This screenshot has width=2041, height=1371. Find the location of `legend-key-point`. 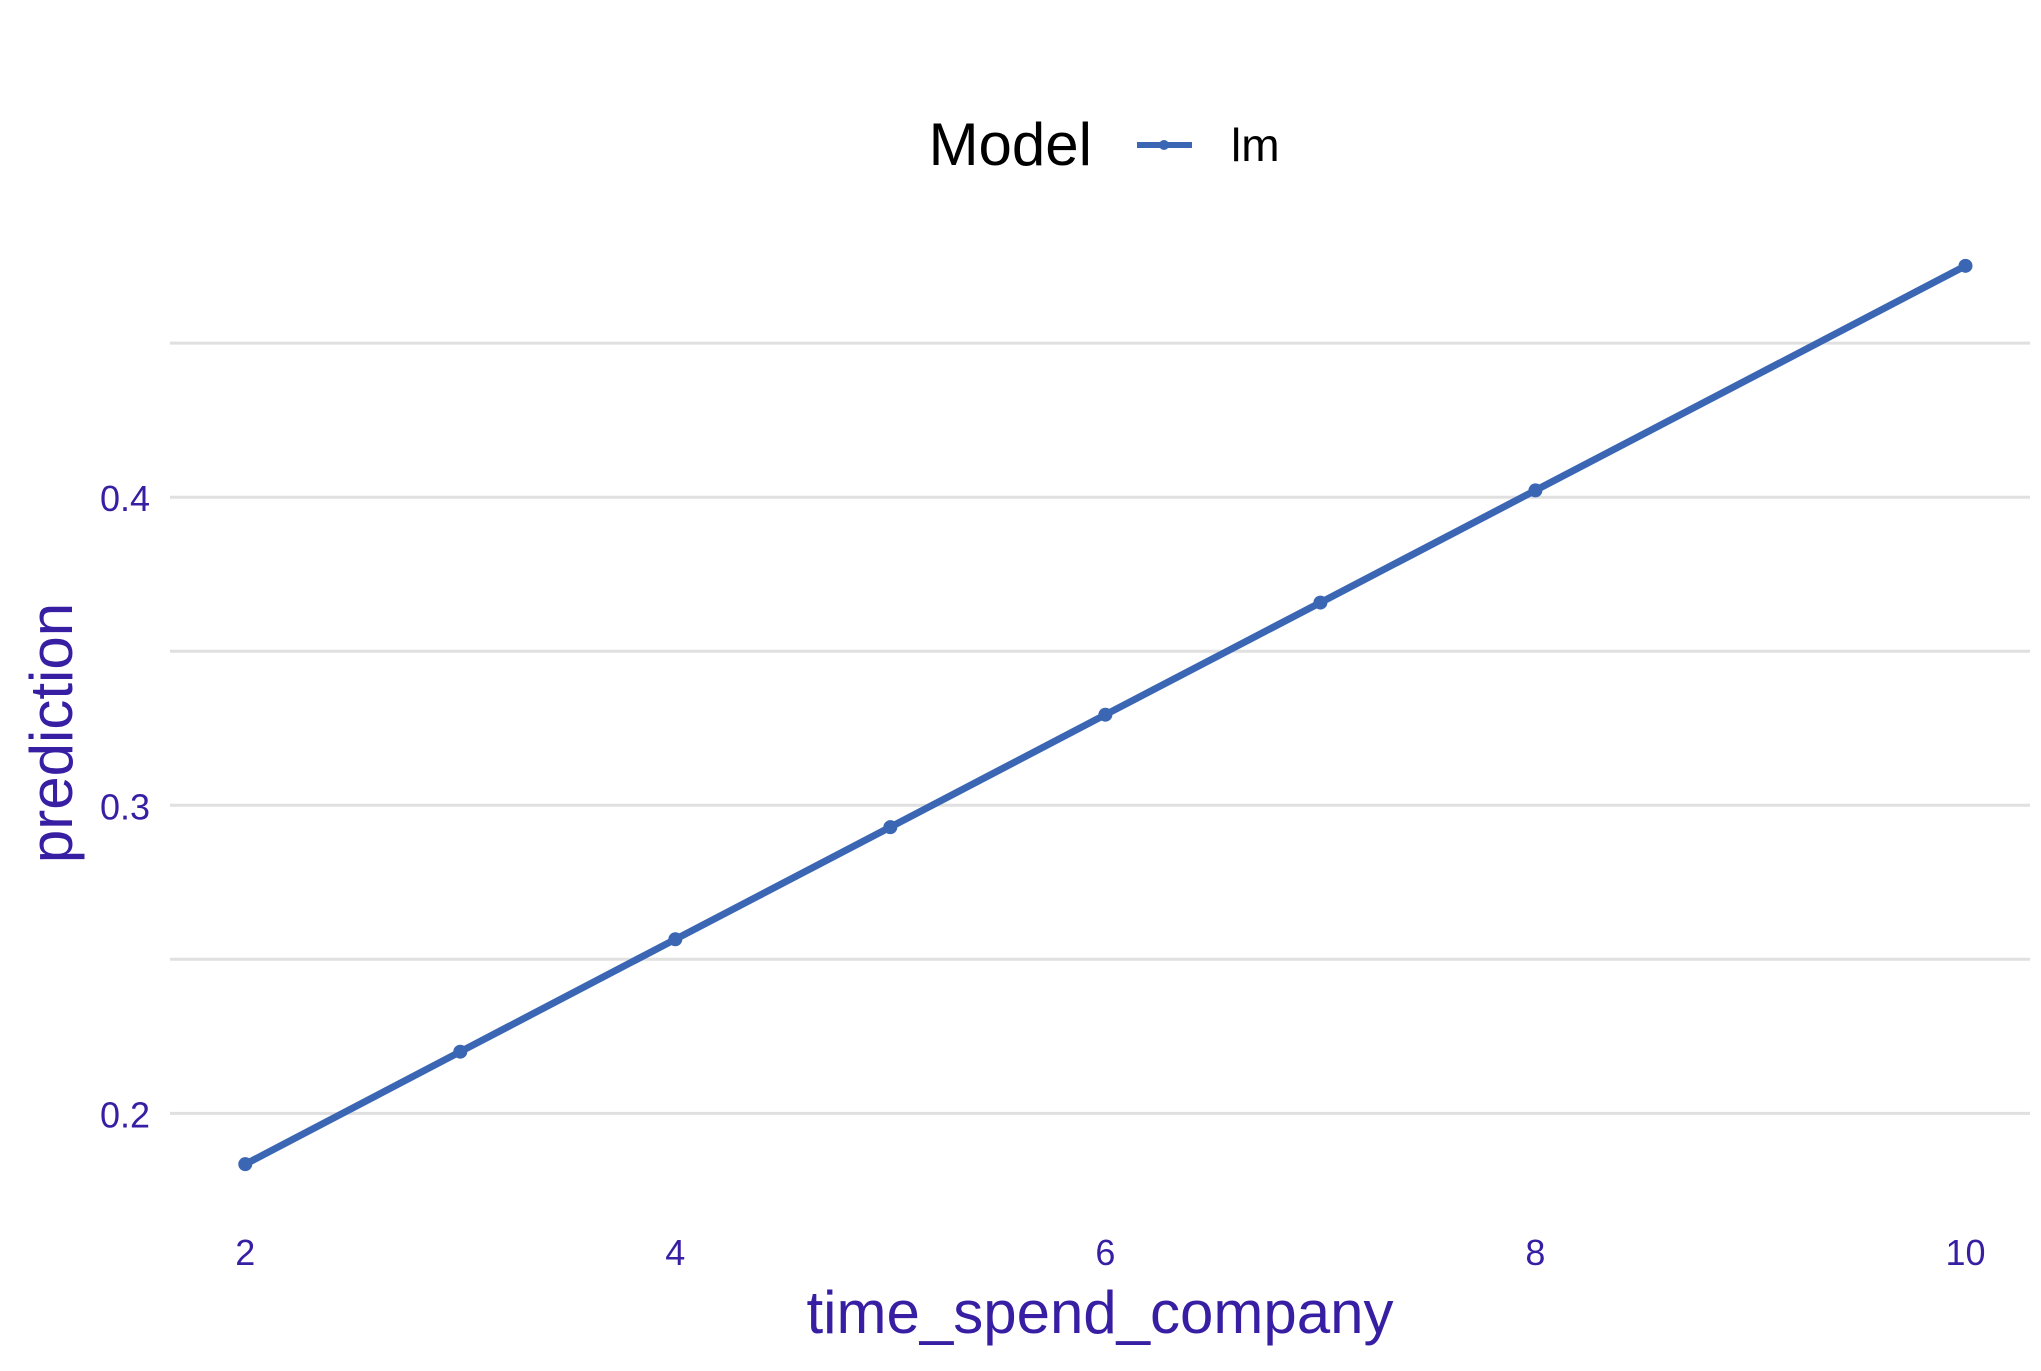

legend-key-point is located at coordinates (1164, 145).